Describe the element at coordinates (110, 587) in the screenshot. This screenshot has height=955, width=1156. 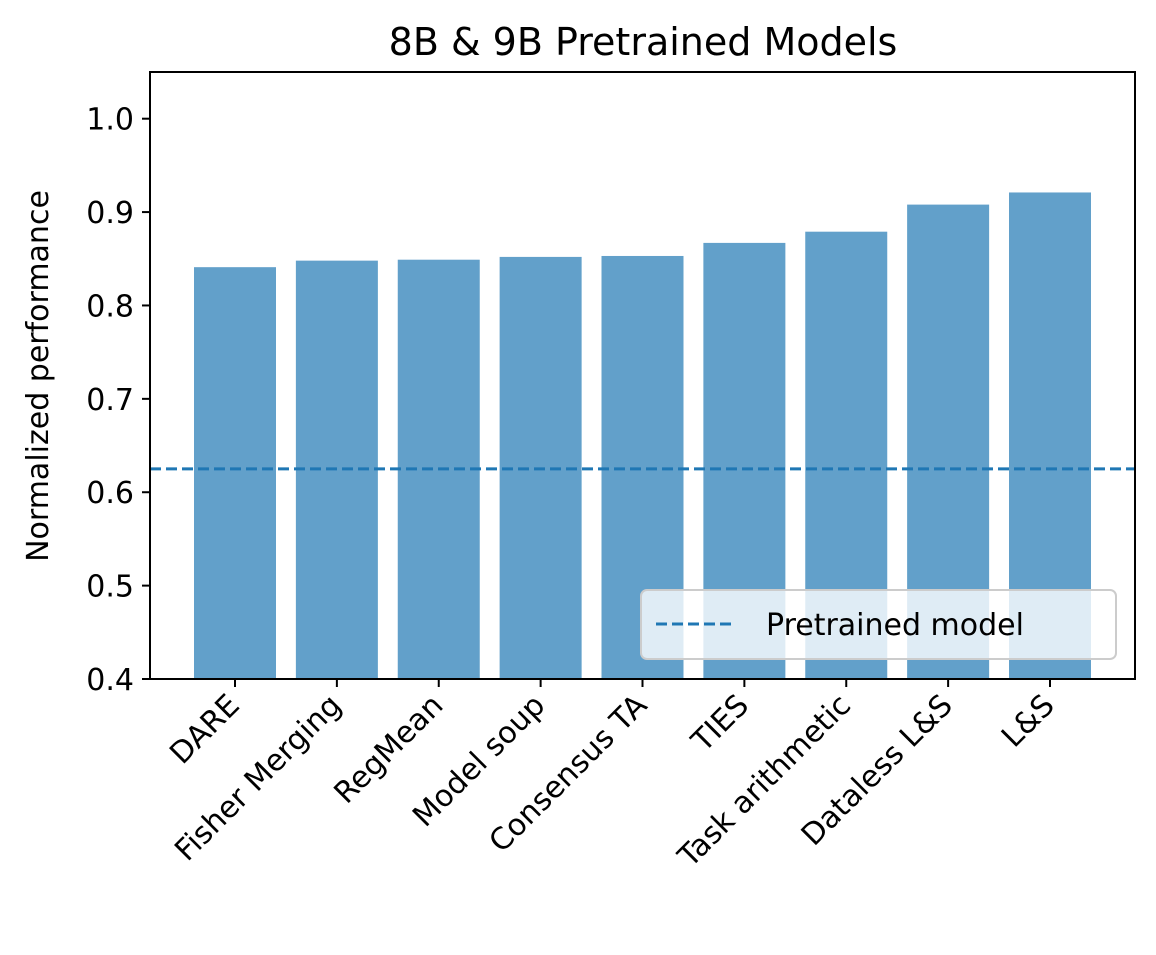
I see `y-tick-label: 0.5` at that location.